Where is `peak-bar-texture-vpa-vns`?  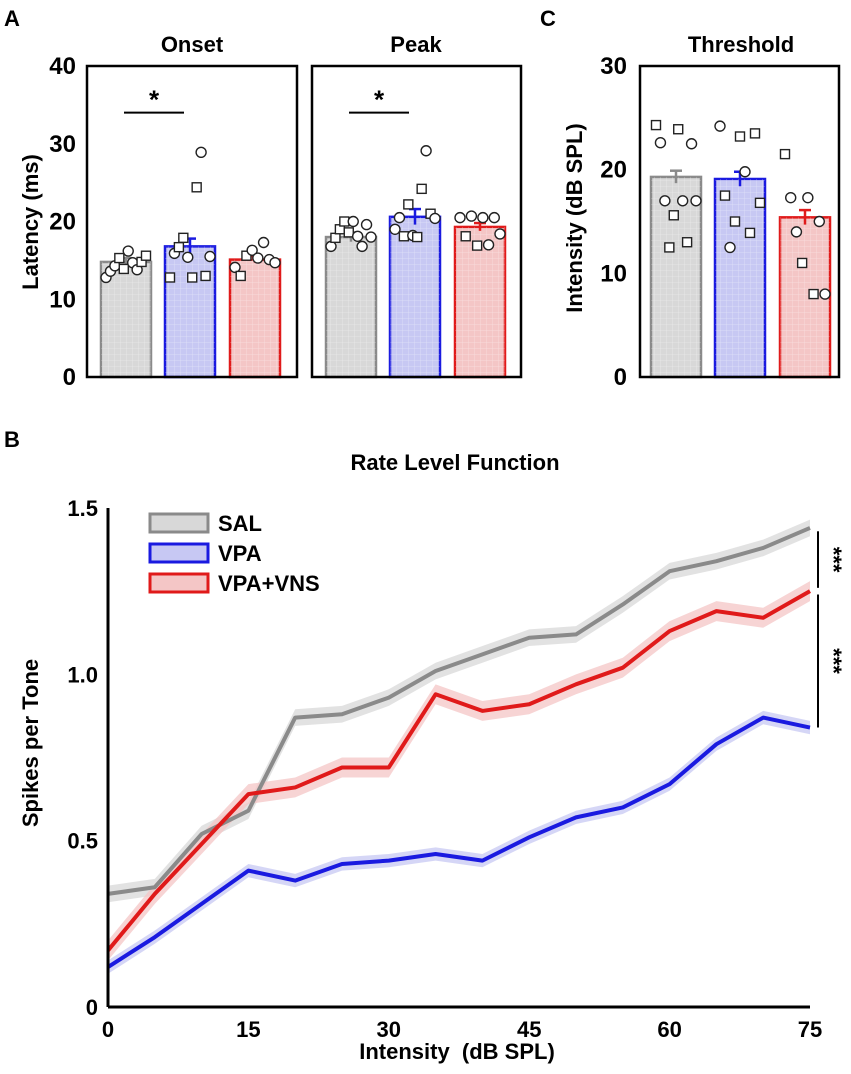 peak-bar-texture-vpa-vns is located at coordinates (480, 301).